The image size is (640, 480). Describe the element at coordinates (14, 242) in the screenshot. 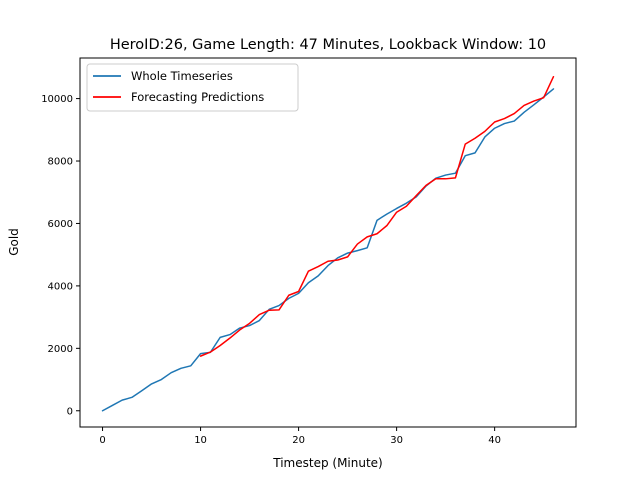

I see `y-axis-label: Gold` at that location.